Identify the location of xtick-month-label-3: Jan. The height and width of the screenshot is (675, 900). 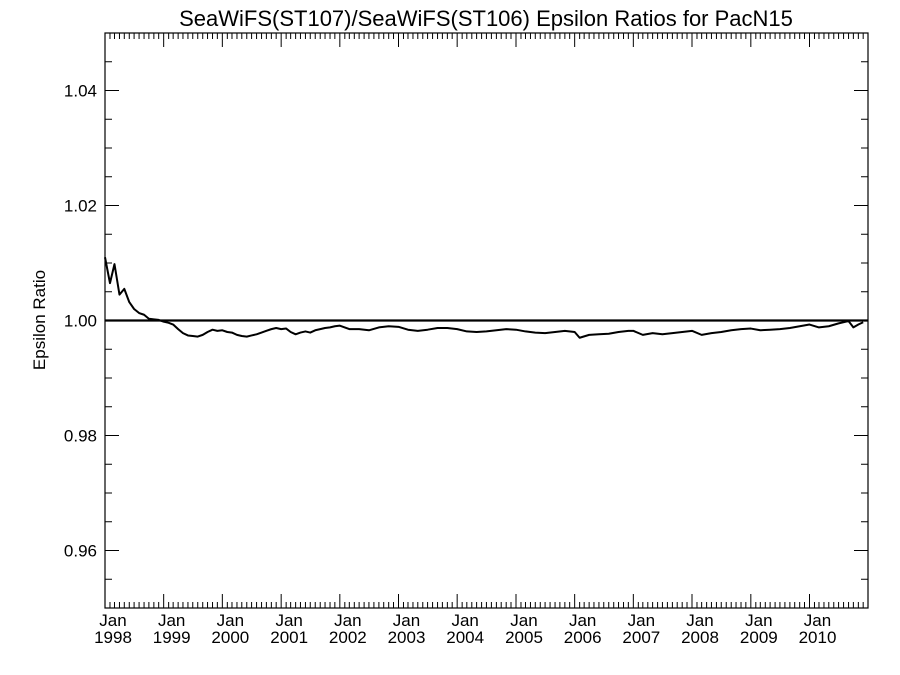
(288, 620).